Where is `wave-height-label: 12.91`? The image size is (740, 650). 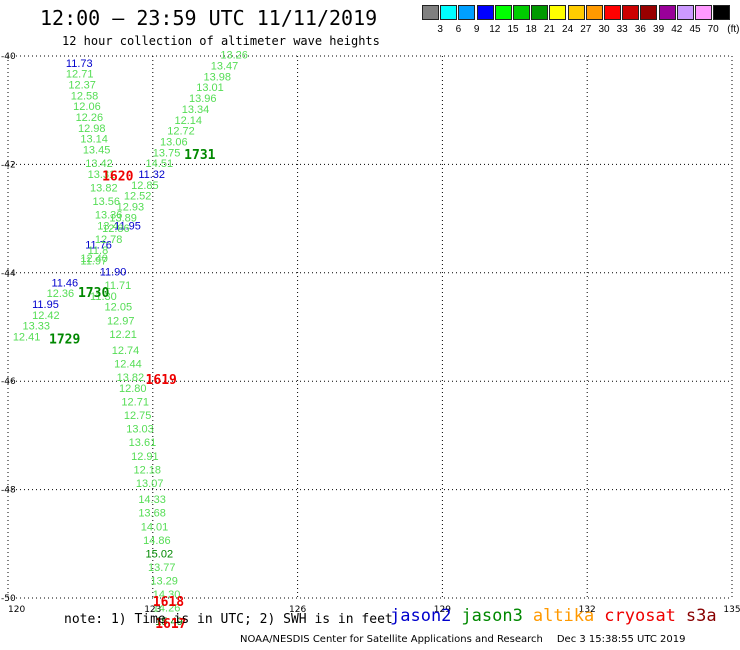
wave-height-label: 12.91 is located at coordinates (145, 457).